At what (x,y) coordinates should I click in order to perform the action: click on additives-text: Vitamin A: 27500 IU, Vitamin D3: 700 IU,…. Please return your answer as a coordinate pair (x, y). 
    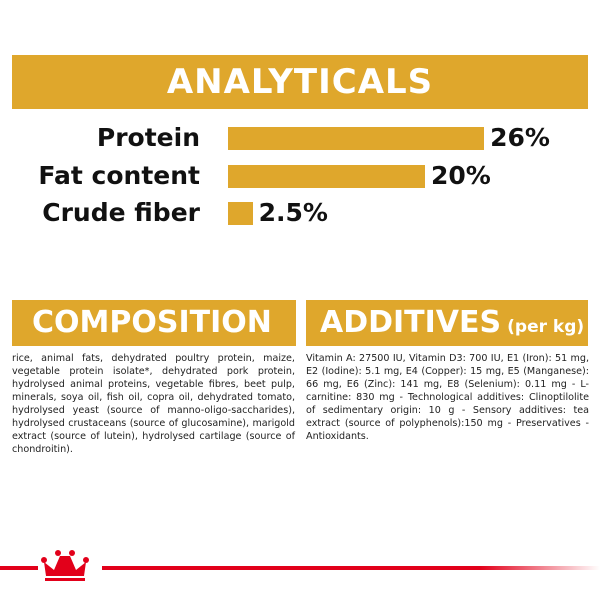
    Looking at the image, I should click on (447, 397).